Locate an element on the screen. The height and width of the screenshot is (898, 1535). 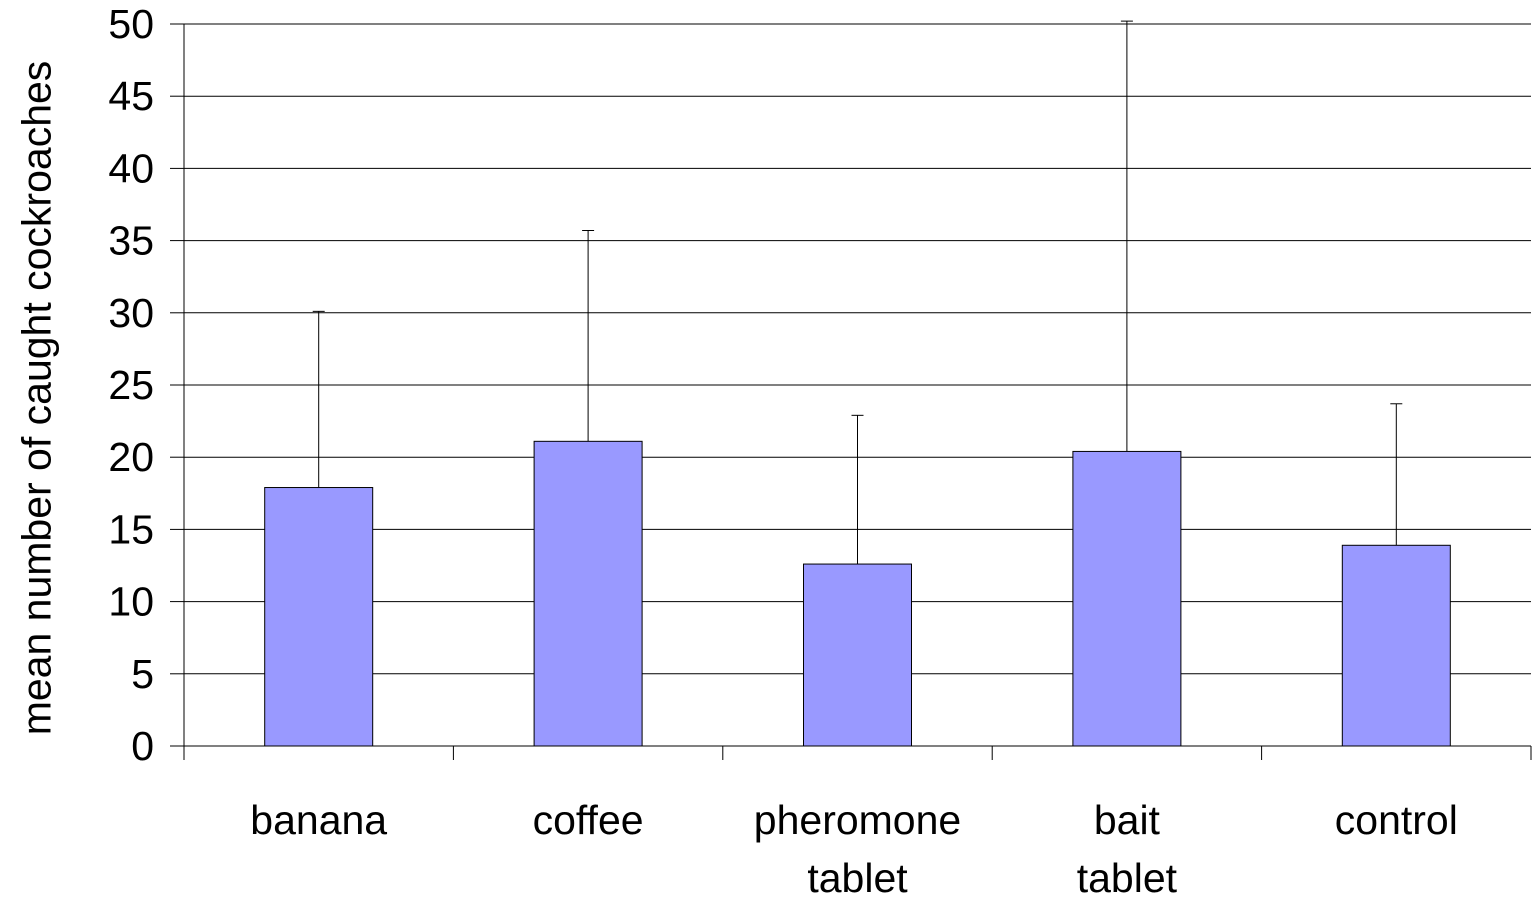
y-axis-ticks: 0 5 10 15 20 25 30 35 40 45 50 is located at coordinates (146, 385).